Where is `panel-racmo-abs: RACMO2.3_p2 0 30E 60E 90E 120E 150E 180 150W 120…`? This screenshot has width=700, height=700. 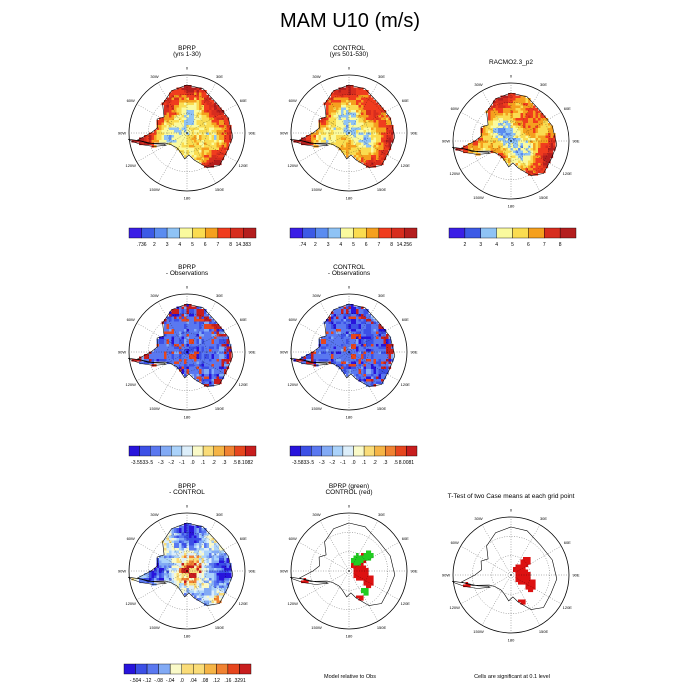
panel-racmo-abs: RACMO2.3_p2 0 30E 60E 90E 120E 150E 180 150W 120… is located at coordinates (511, 137).